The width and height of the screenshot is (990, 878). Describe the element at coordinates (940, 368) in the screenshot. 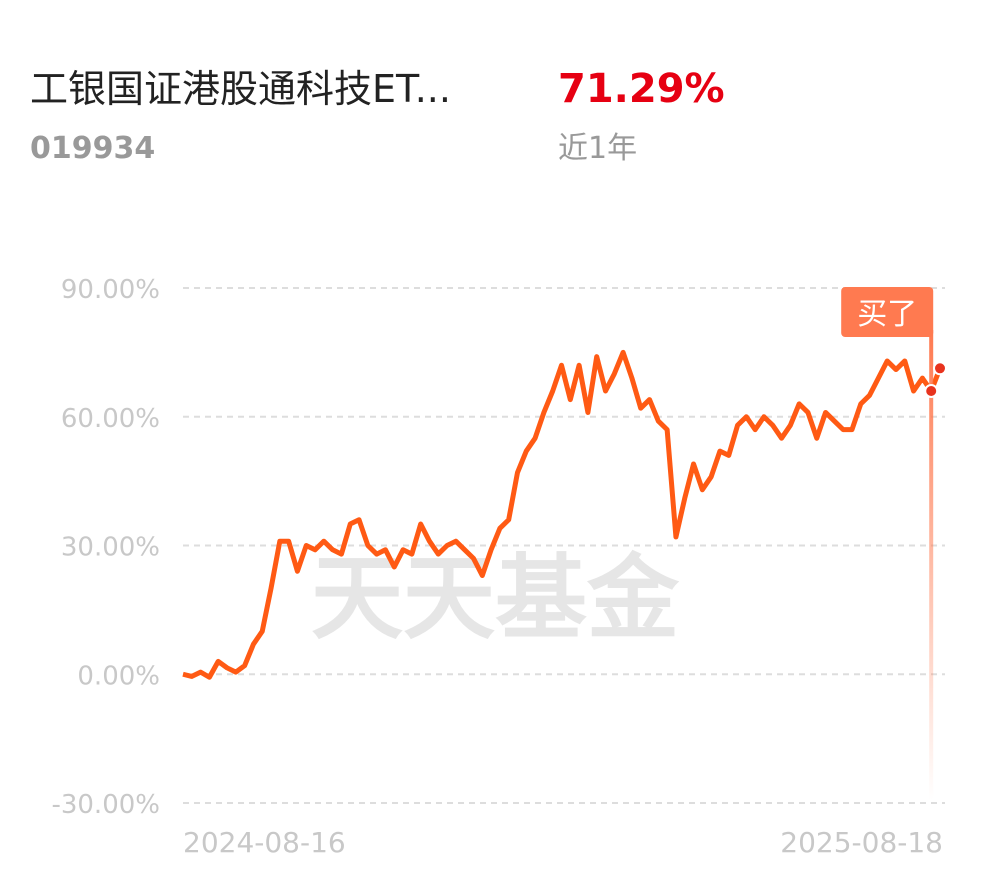

I see `end-dot` at that location.